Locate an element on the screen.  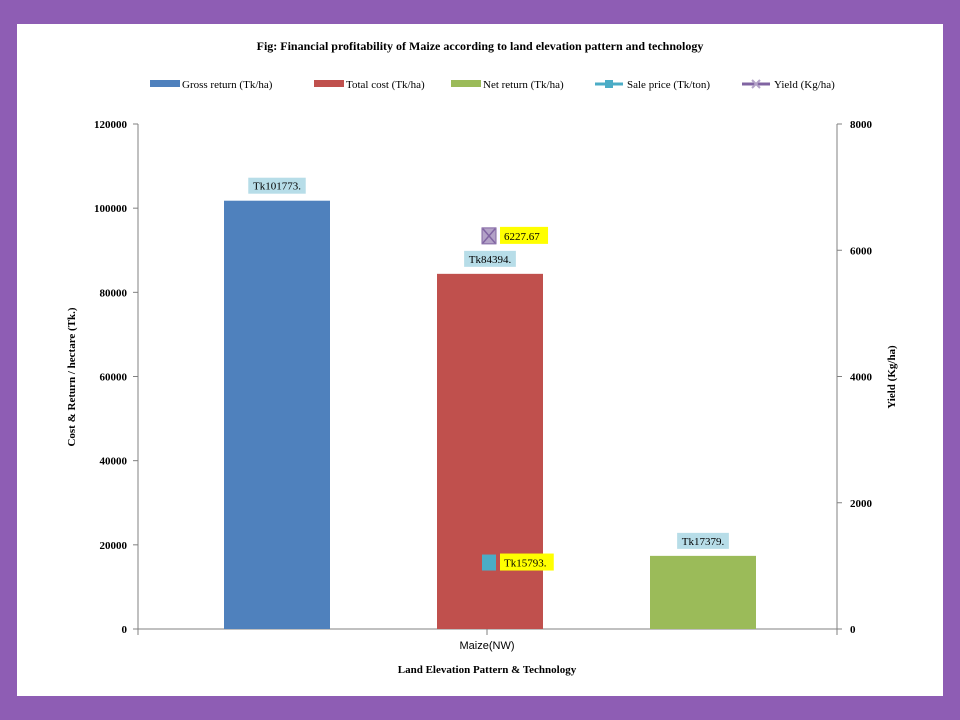
data-label: Tk101773. is located at coordinates (277, 187).